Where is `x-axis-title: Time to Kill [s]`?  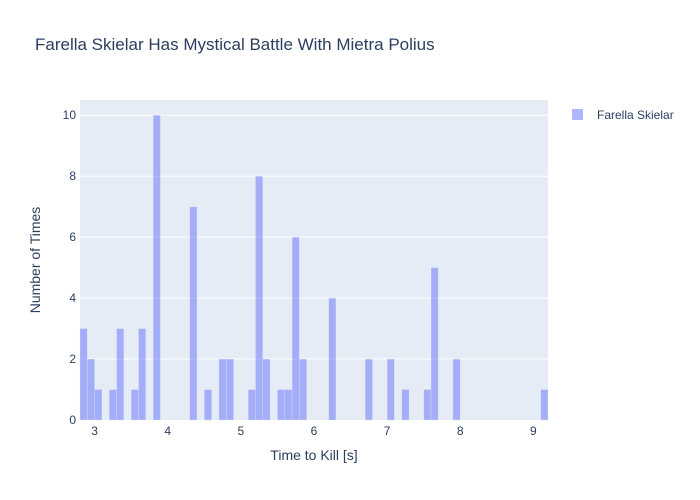 x-axis-title: Time to Kill [s] is located at coordinates (313, 455).